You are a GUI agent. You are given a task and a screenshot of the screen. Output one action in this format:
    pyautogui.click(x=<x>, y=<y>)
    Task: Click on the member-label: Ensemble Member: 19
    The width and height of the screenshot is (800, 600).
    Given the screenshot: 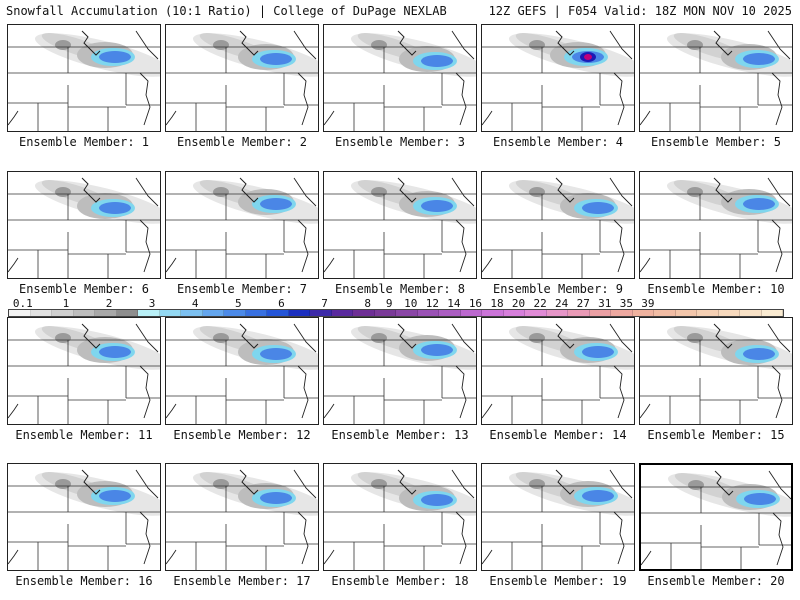 What is the action you would take?
    pyautogui.click(x=558, y=581)
    